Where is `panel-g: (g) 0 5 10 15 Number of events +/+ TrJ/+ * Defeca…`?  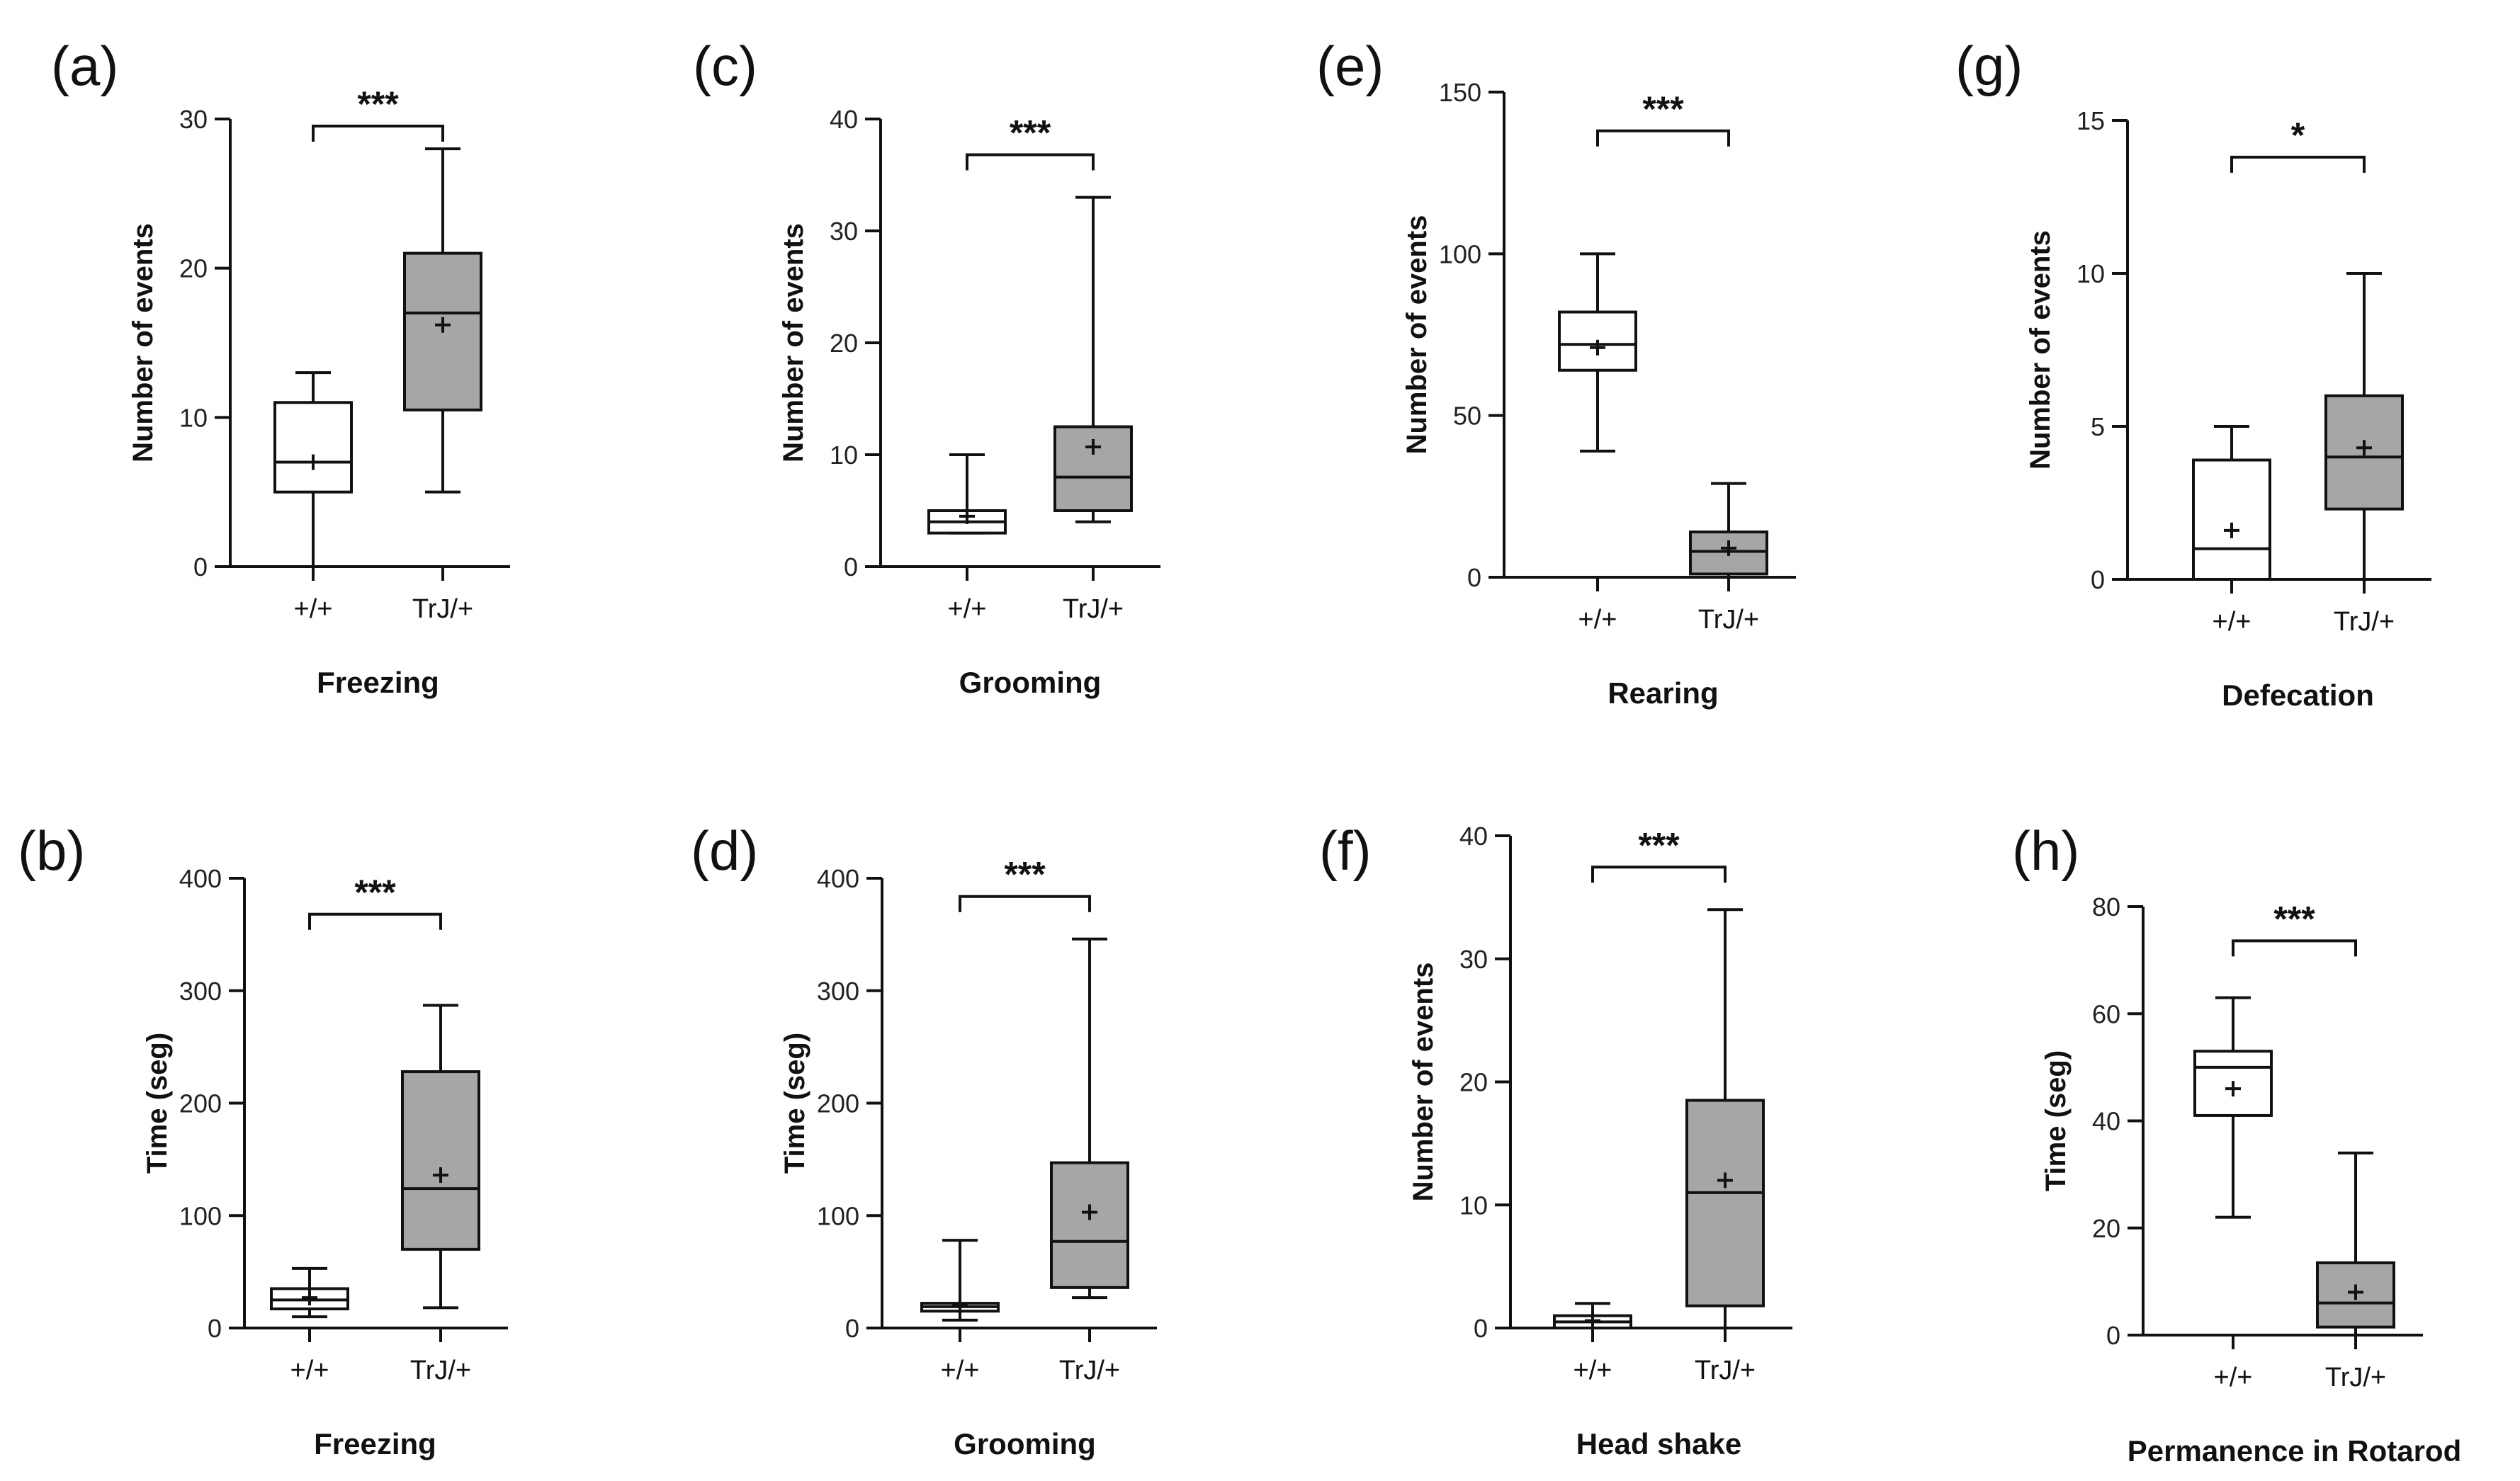 panel-g: (g) 0 5 10 15 Number of events +/+ TrJ/+ * Defeca… is located at coordinates (2193, 373).